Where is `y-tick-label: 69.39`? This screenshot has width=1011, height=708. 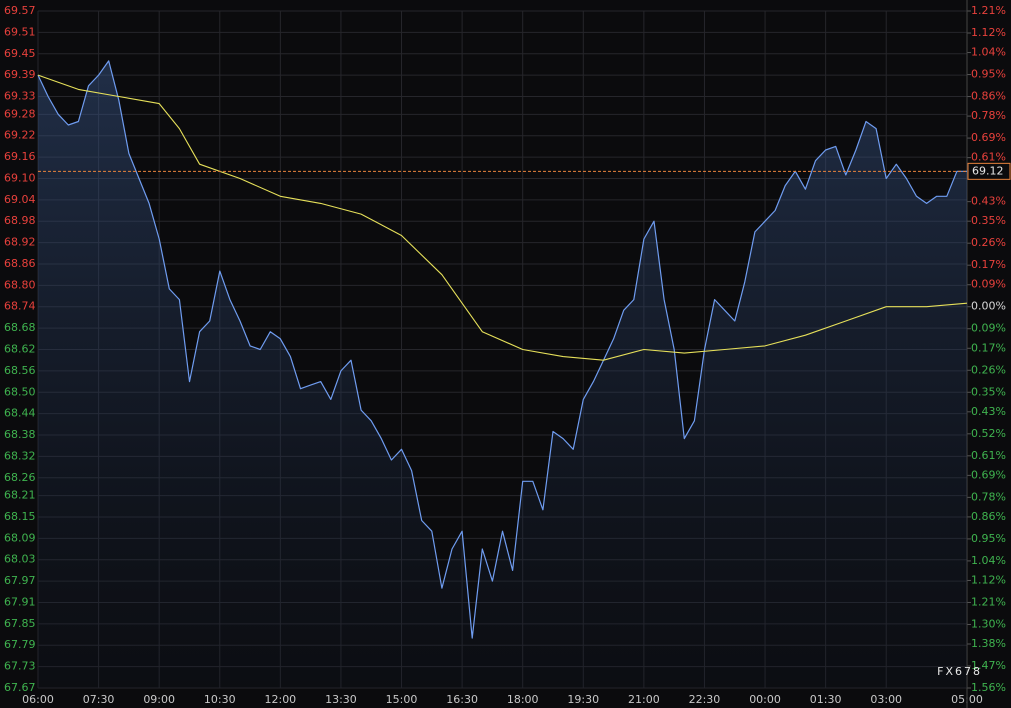
y-tick-label: 69.39 is located at coordinates (20, 74).